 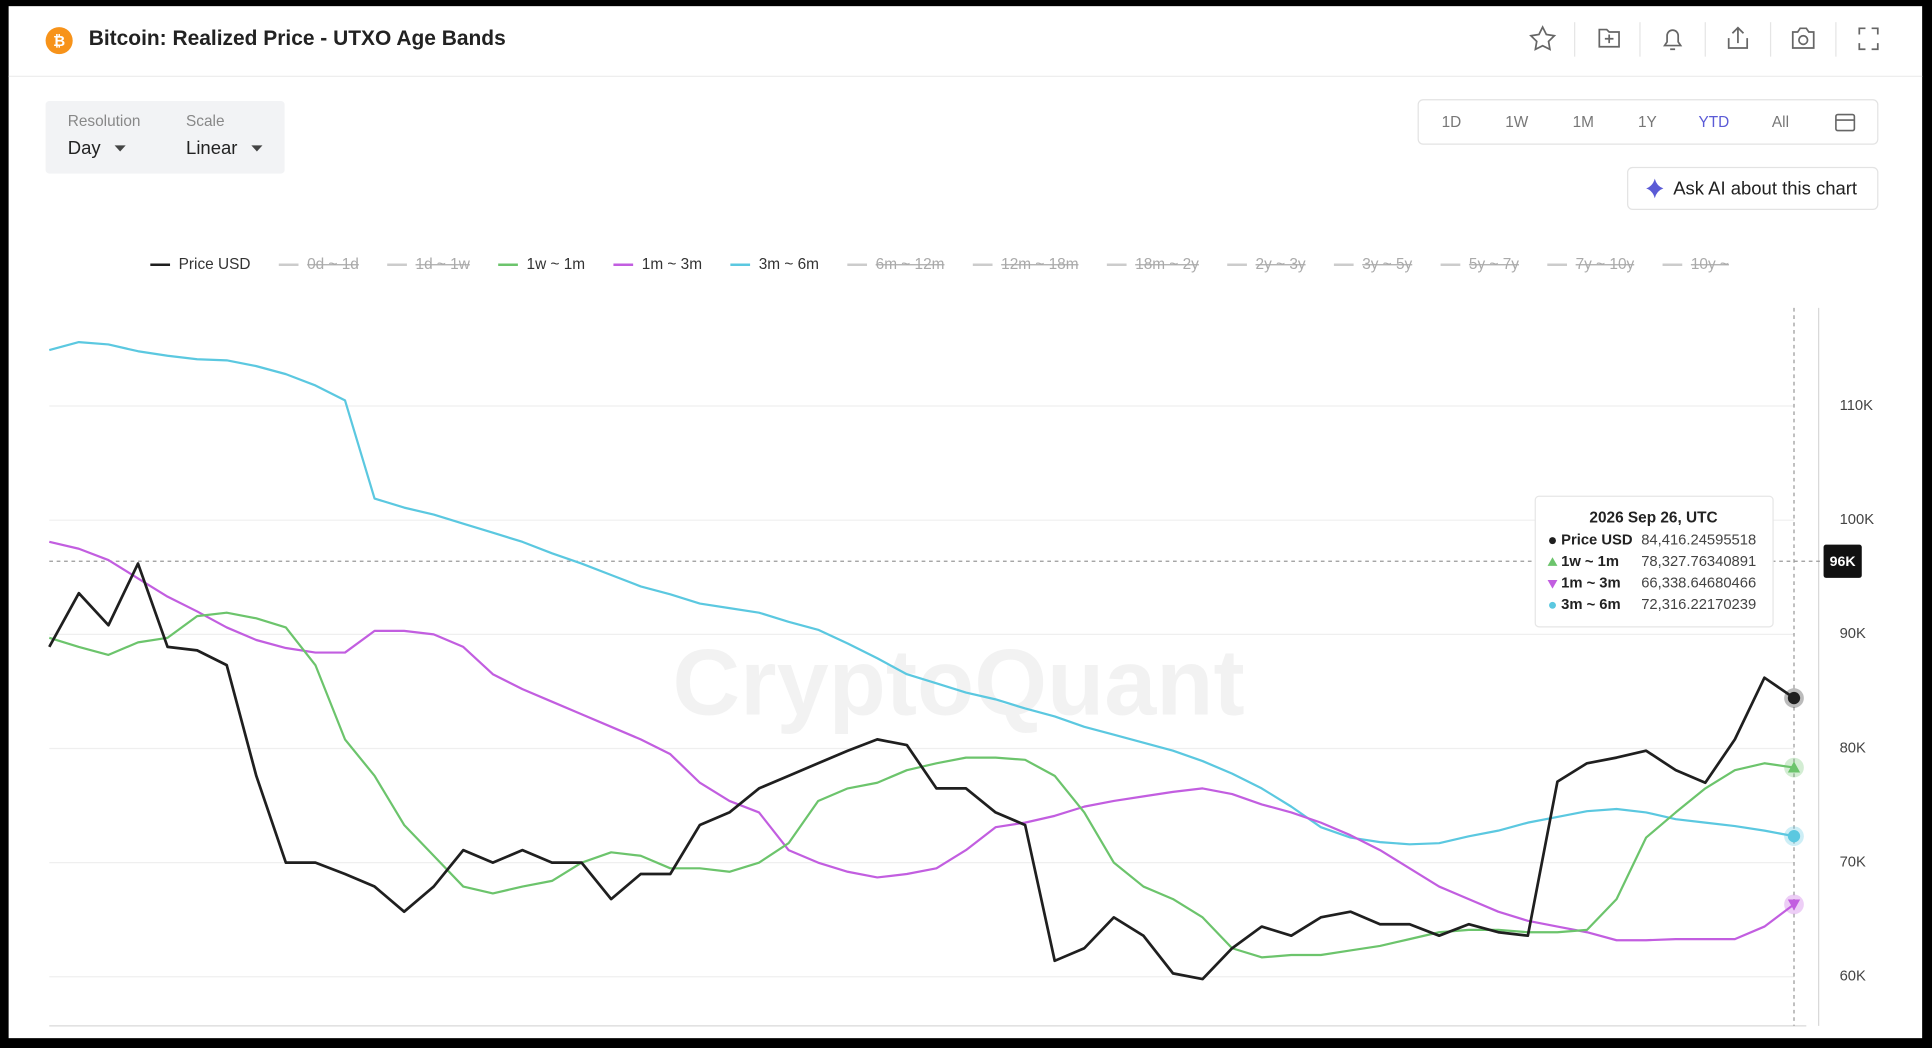 I want to click on tooltip-box, so click(x=1654, y=561).